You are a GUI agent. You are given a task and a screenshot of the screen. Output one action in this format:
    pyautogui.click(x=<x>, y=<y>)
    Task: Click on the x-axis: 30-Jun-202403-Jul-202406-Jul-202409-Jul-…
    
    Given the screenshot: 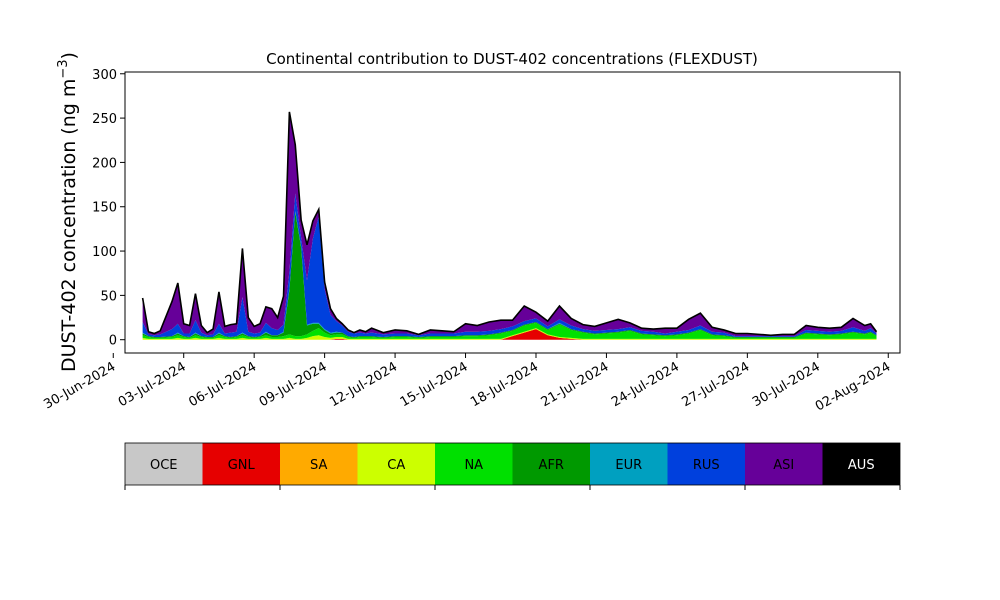 What is the action you would take?
    pyautogui.click(x=467, y=384)
    